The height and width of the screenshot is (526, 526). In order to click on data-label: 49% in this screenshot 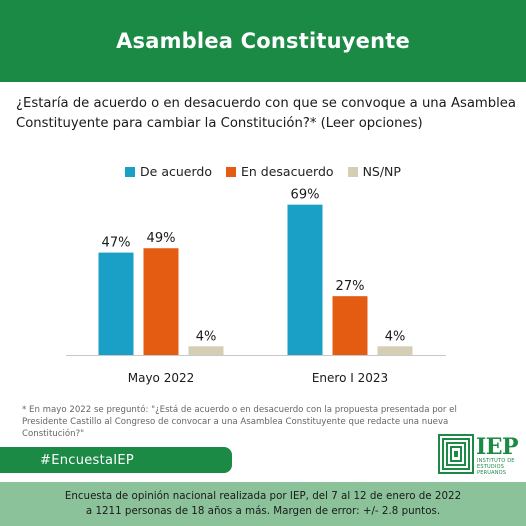, I will do `click(161, 238)`.